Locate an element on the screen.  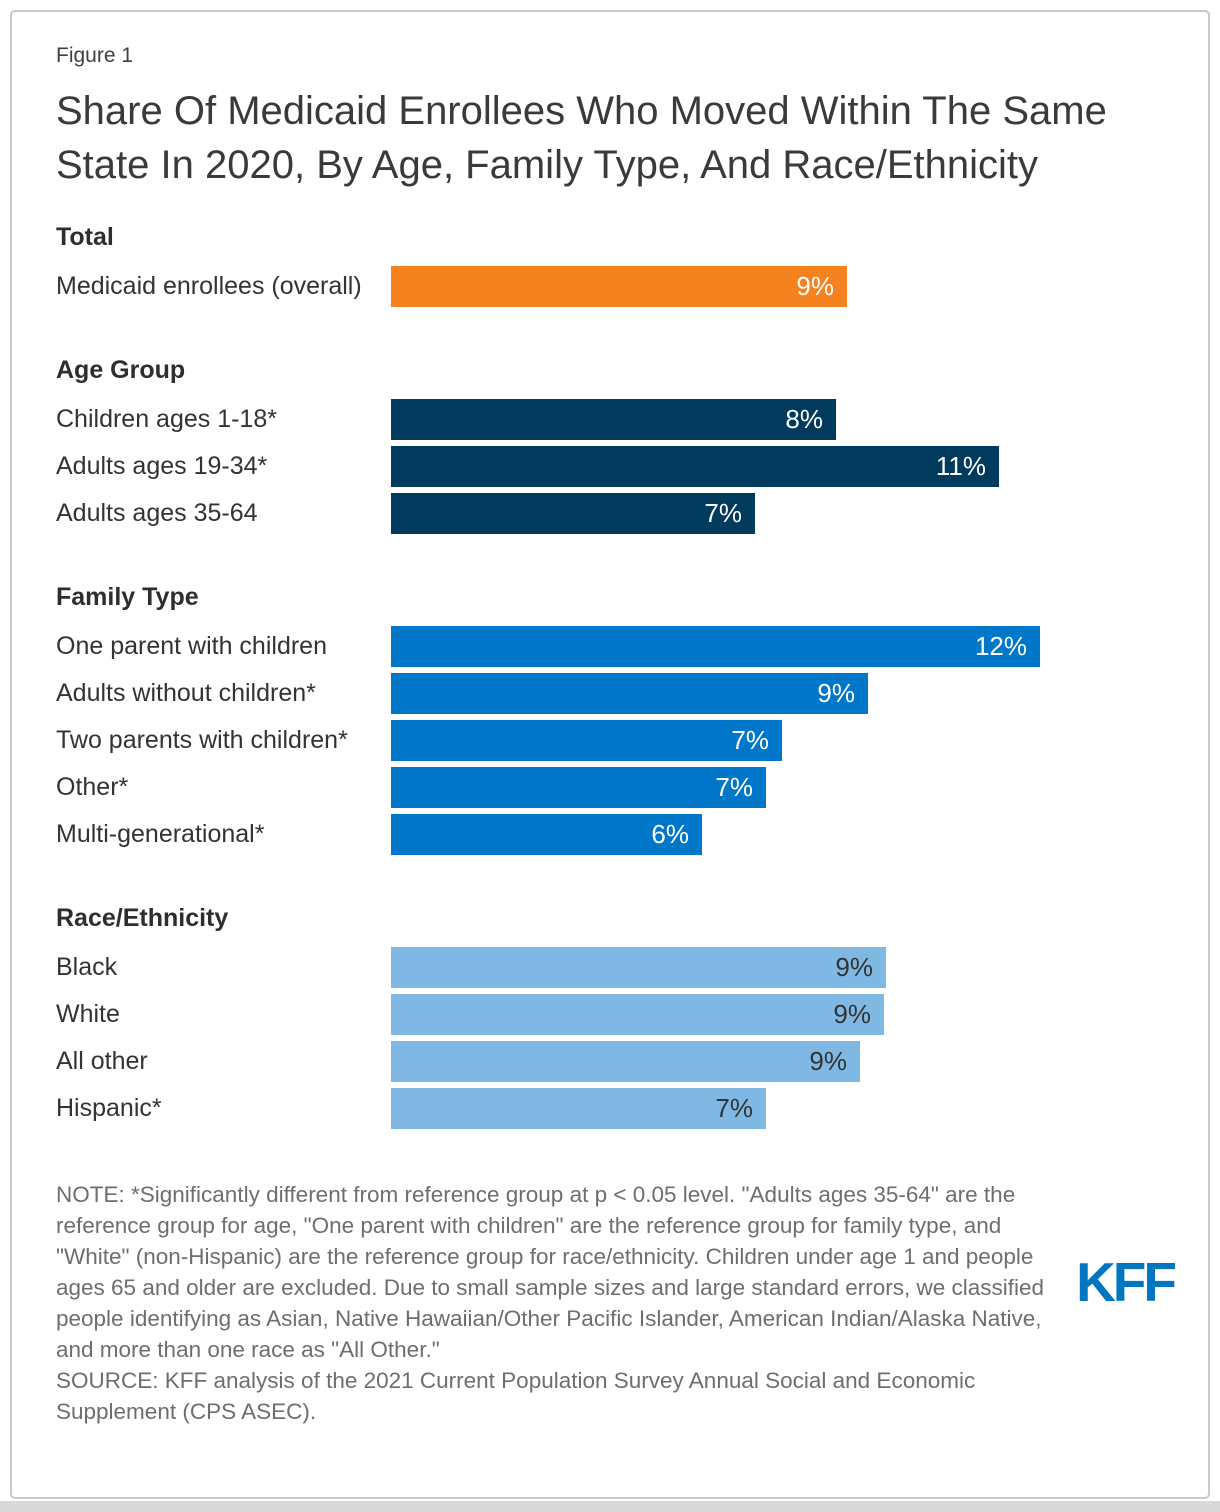
bar-row-white: White 9% is located at coordinates (610, 1014).